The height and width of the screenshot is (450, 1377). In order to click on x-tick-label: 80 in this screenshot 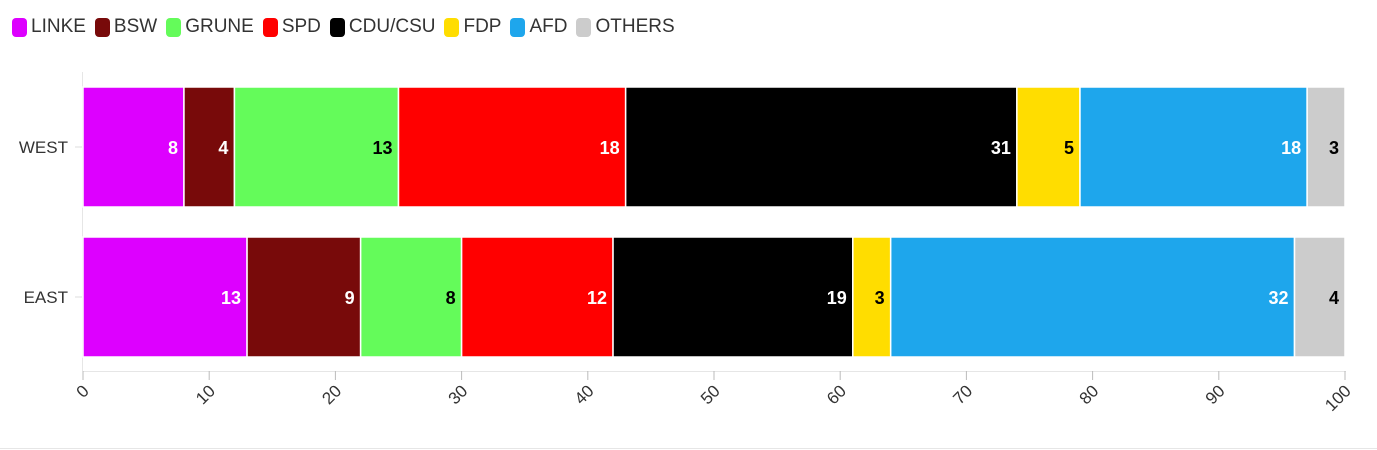, I will do `click(1089, 394)`.